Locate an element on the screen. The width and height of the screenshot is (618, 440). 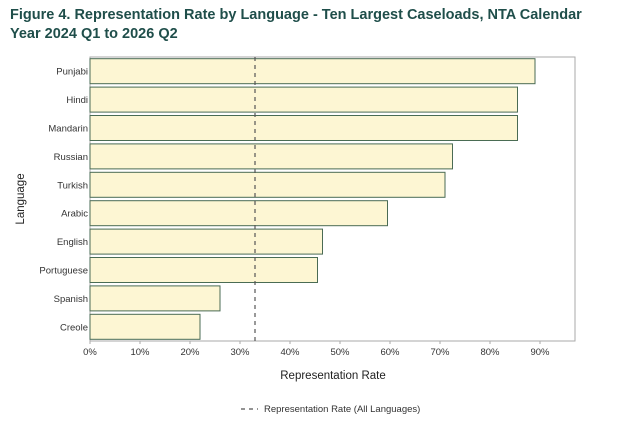
bar-punjabi is located at coordinates (312, 71).